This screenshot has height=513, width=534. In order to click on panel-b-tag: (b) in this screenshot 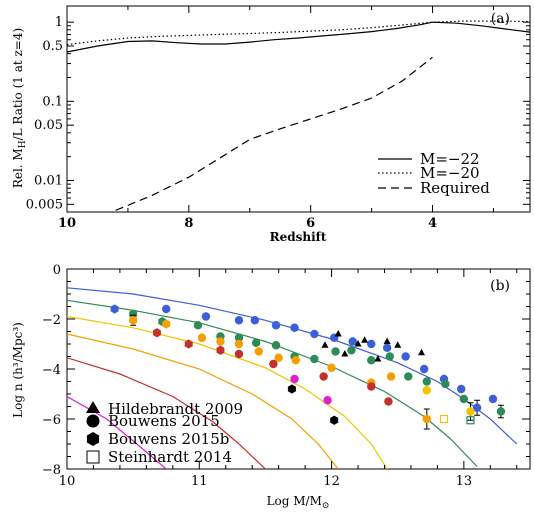, I will do `click(500, 286)`.